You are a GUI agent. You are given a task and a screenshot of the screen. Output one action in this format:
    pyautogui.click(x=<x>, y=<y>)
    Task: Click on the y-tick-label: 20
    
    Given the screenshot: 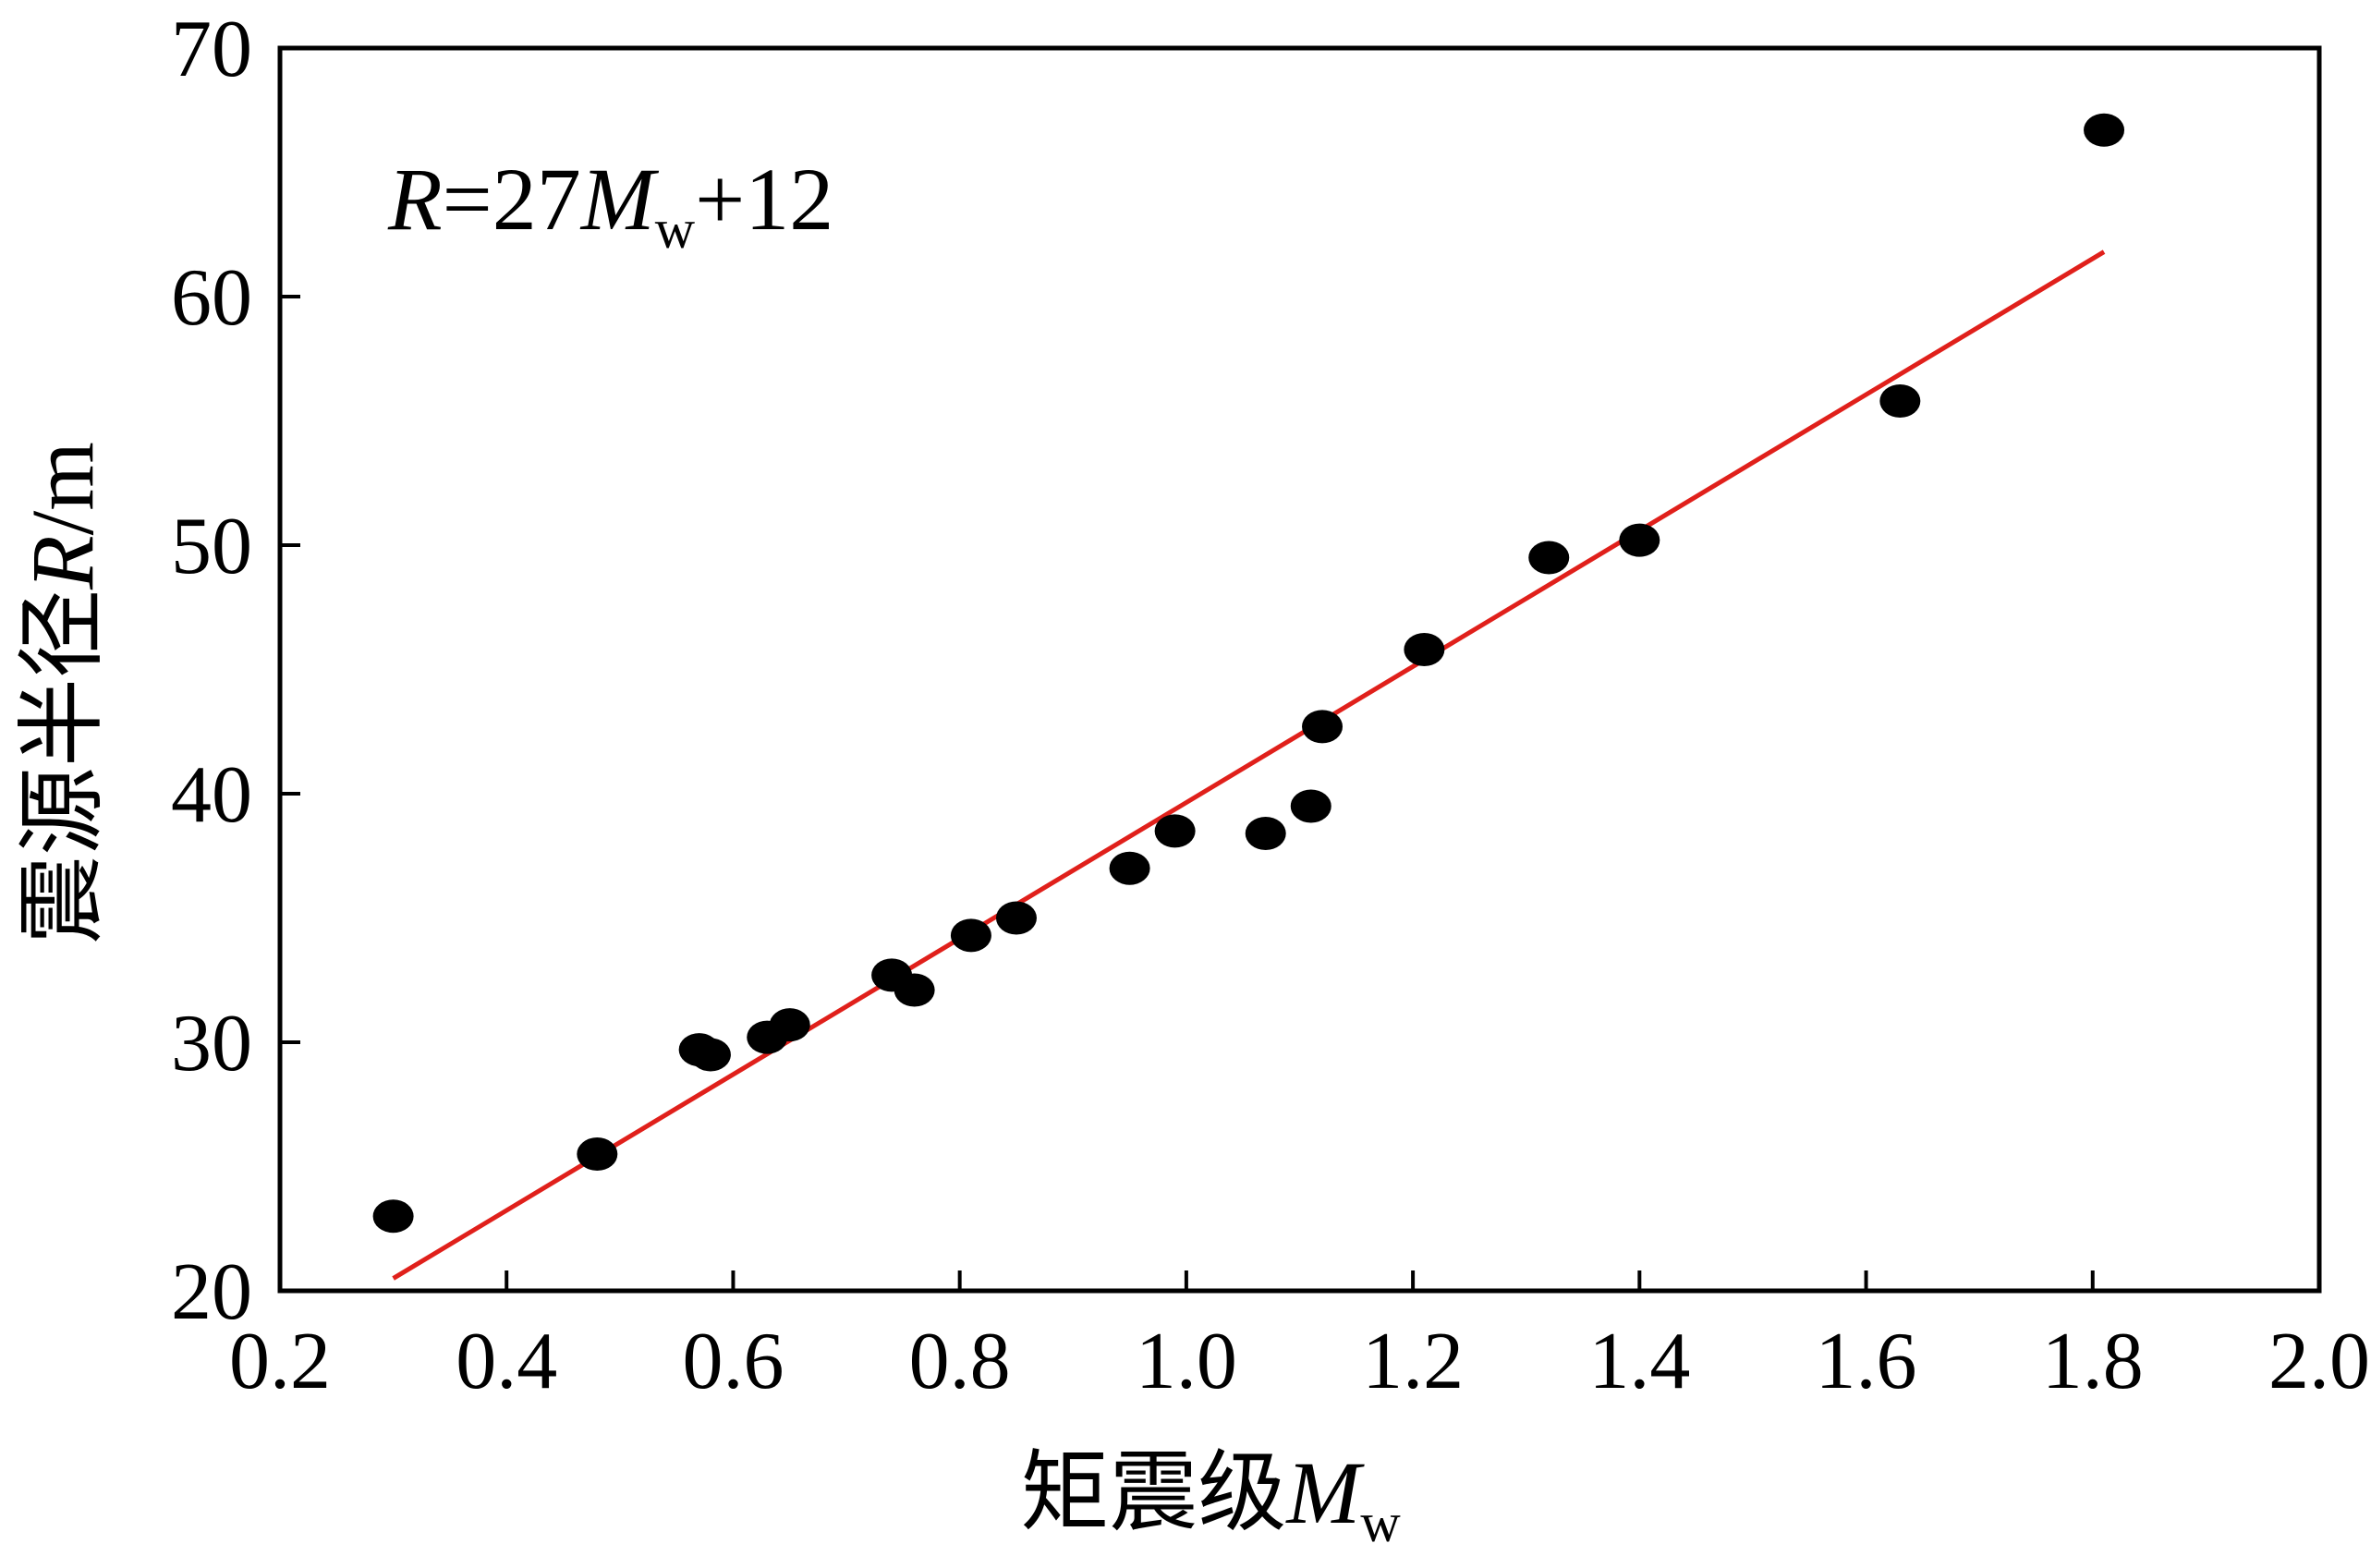 What is the action you would take?
    pyautogui.click(x=211, y=1292)
    